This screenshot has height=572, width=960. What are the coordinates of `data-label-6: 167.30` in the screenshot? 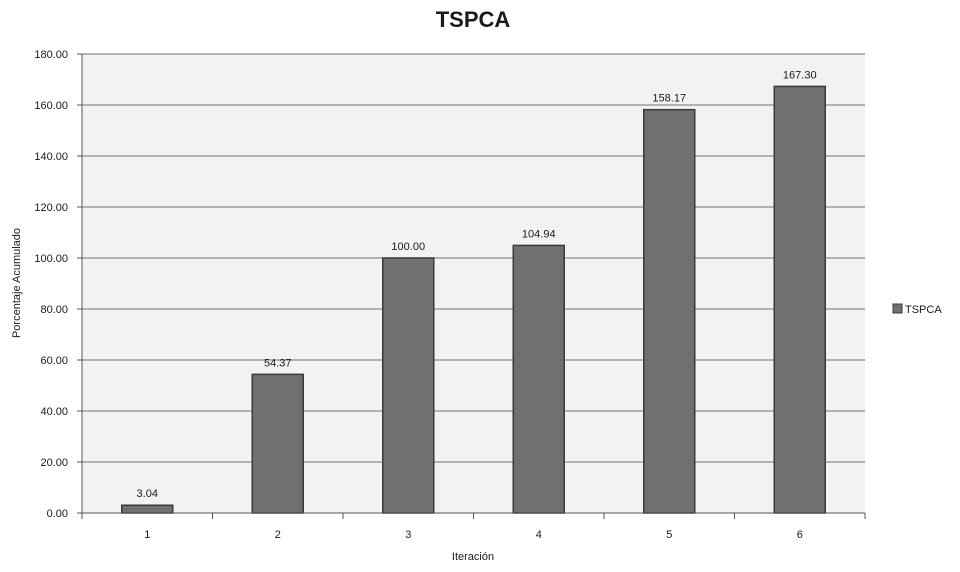 It's located at (800, 75).